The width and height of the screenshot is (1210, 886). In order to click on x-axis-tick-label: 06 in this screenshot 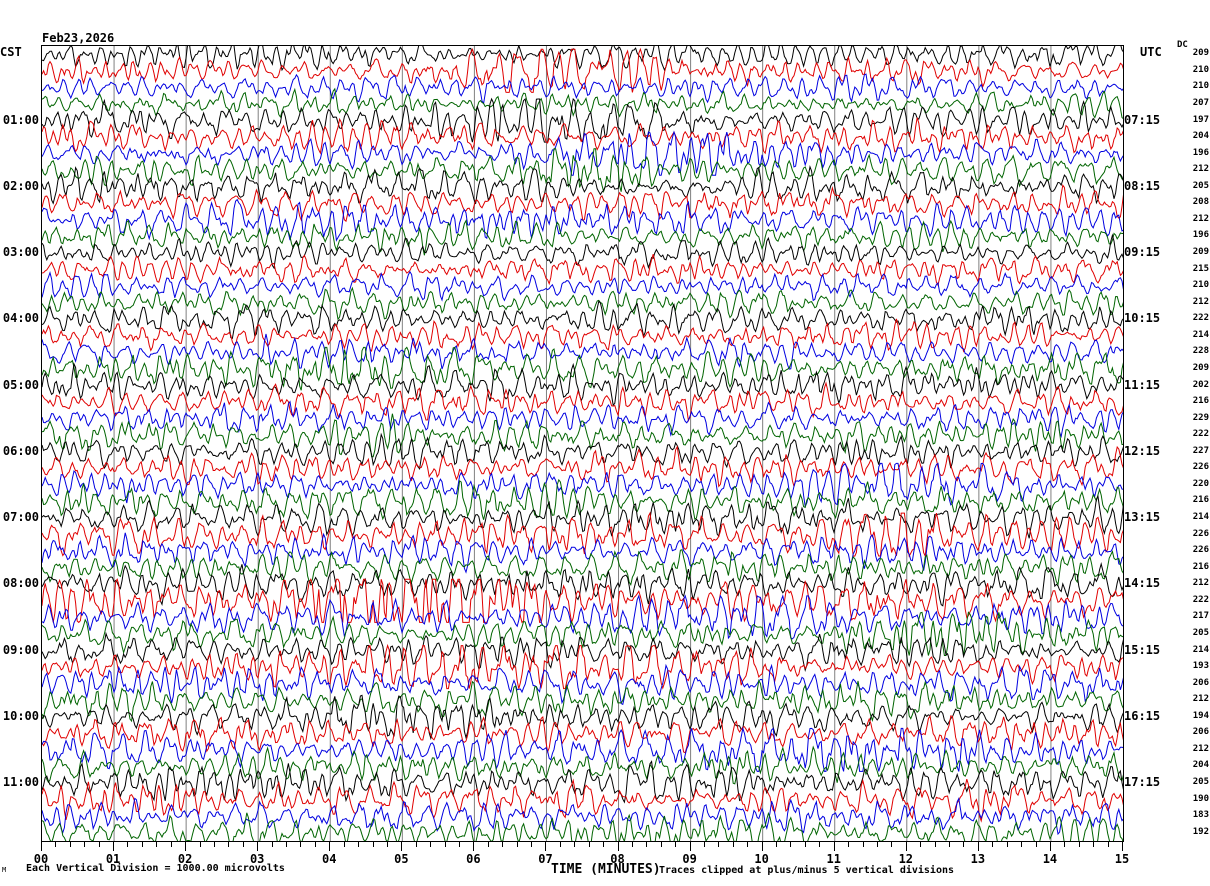, I will do `click(473, 859)`.